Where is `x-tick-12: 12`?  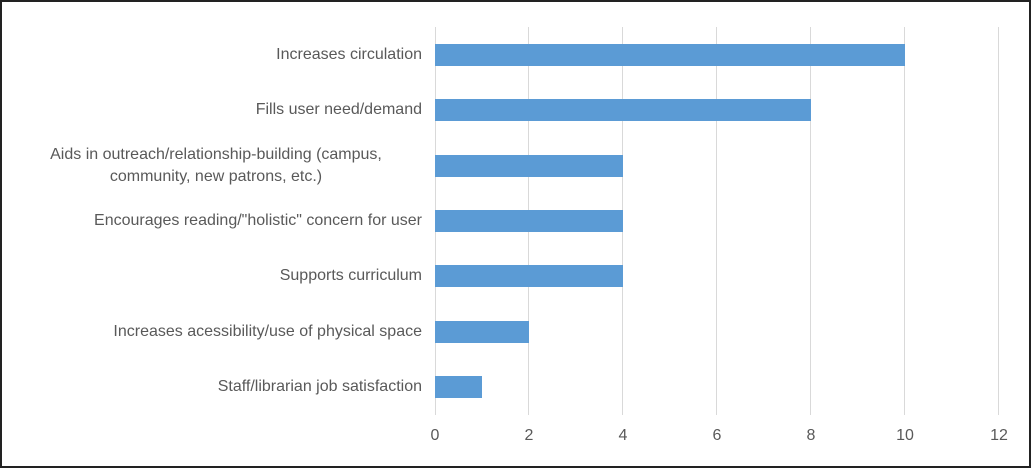 x-tick-12: 12 is located at coordinates (999, 435).